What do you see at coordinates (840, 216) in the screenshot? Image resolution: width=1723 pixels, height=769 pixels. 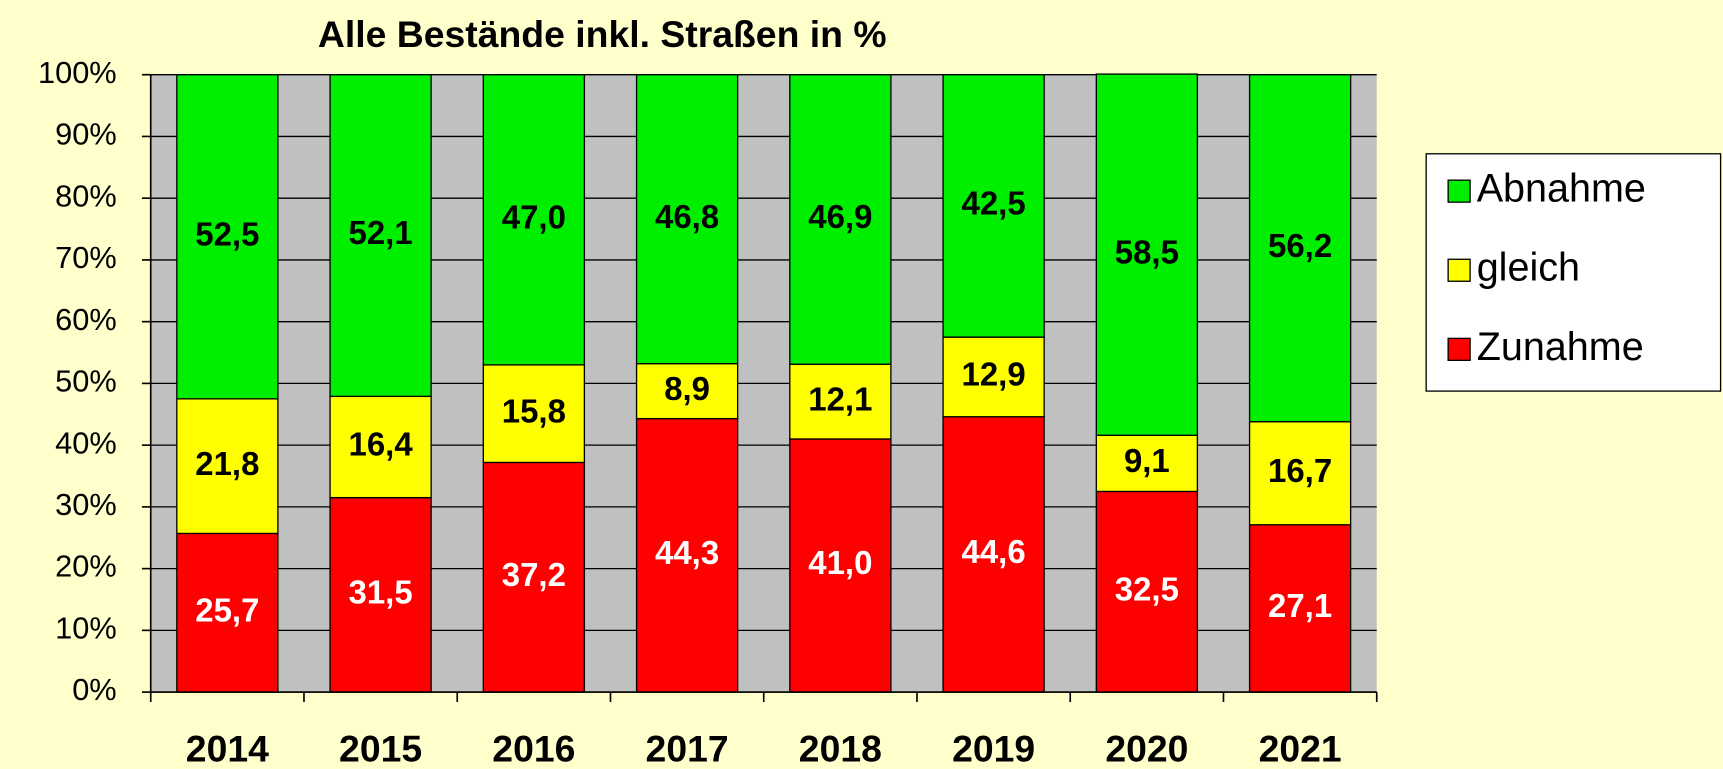 I see `value-label: 46,9` at bounding box center [840, 216].